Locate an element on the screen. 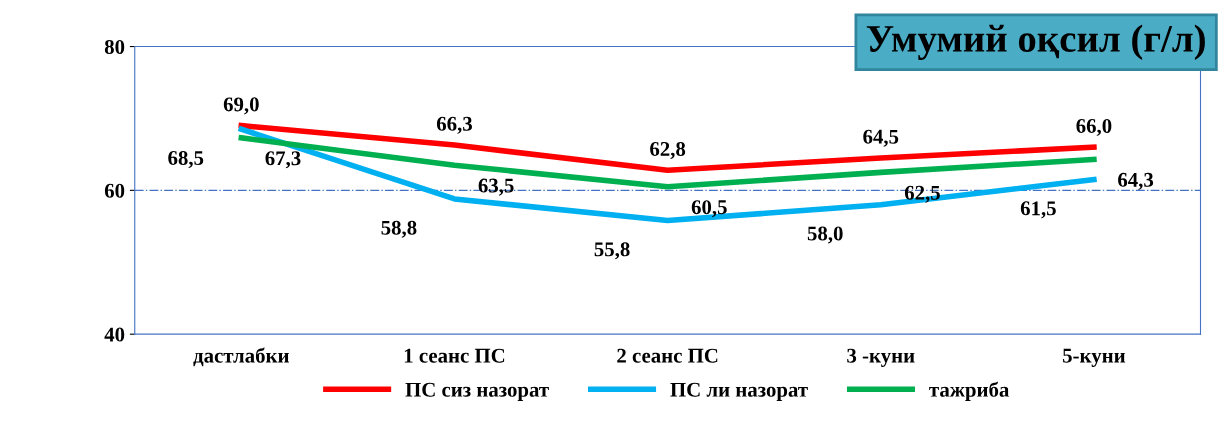 This screenshot has width=1225, height=423. x-tick-label: дастлабки is located at coordinates (241, 357).